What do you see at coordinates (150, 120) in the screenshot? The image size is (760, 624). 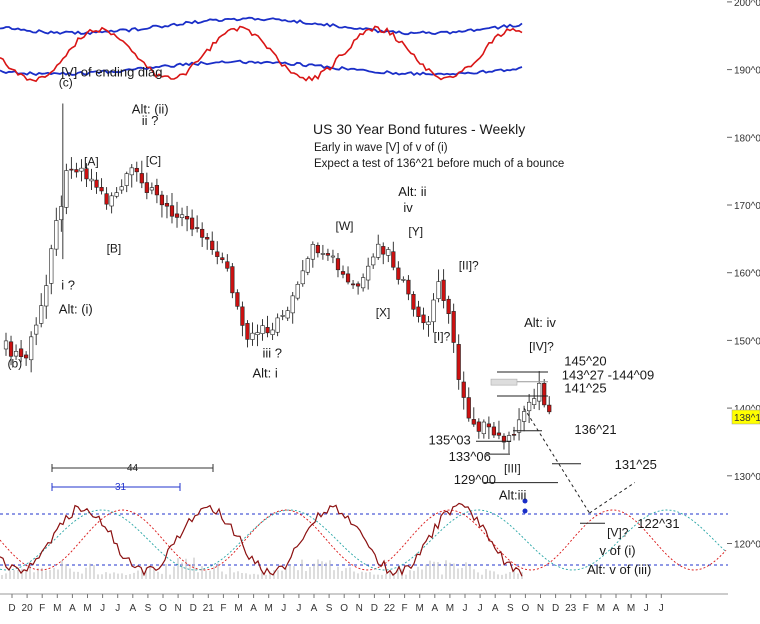 I see `annotation-label: ii ?` at bounding box center [150, 120].